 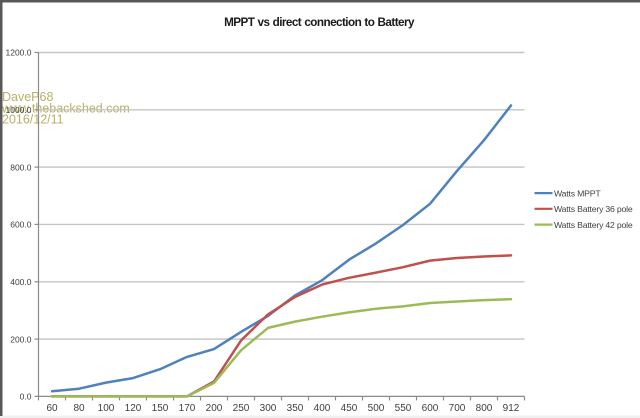 What do you see at coordinates (241, 408) in the screenshot?
I see `svg-text: 250` at bounding box center [241, 408].